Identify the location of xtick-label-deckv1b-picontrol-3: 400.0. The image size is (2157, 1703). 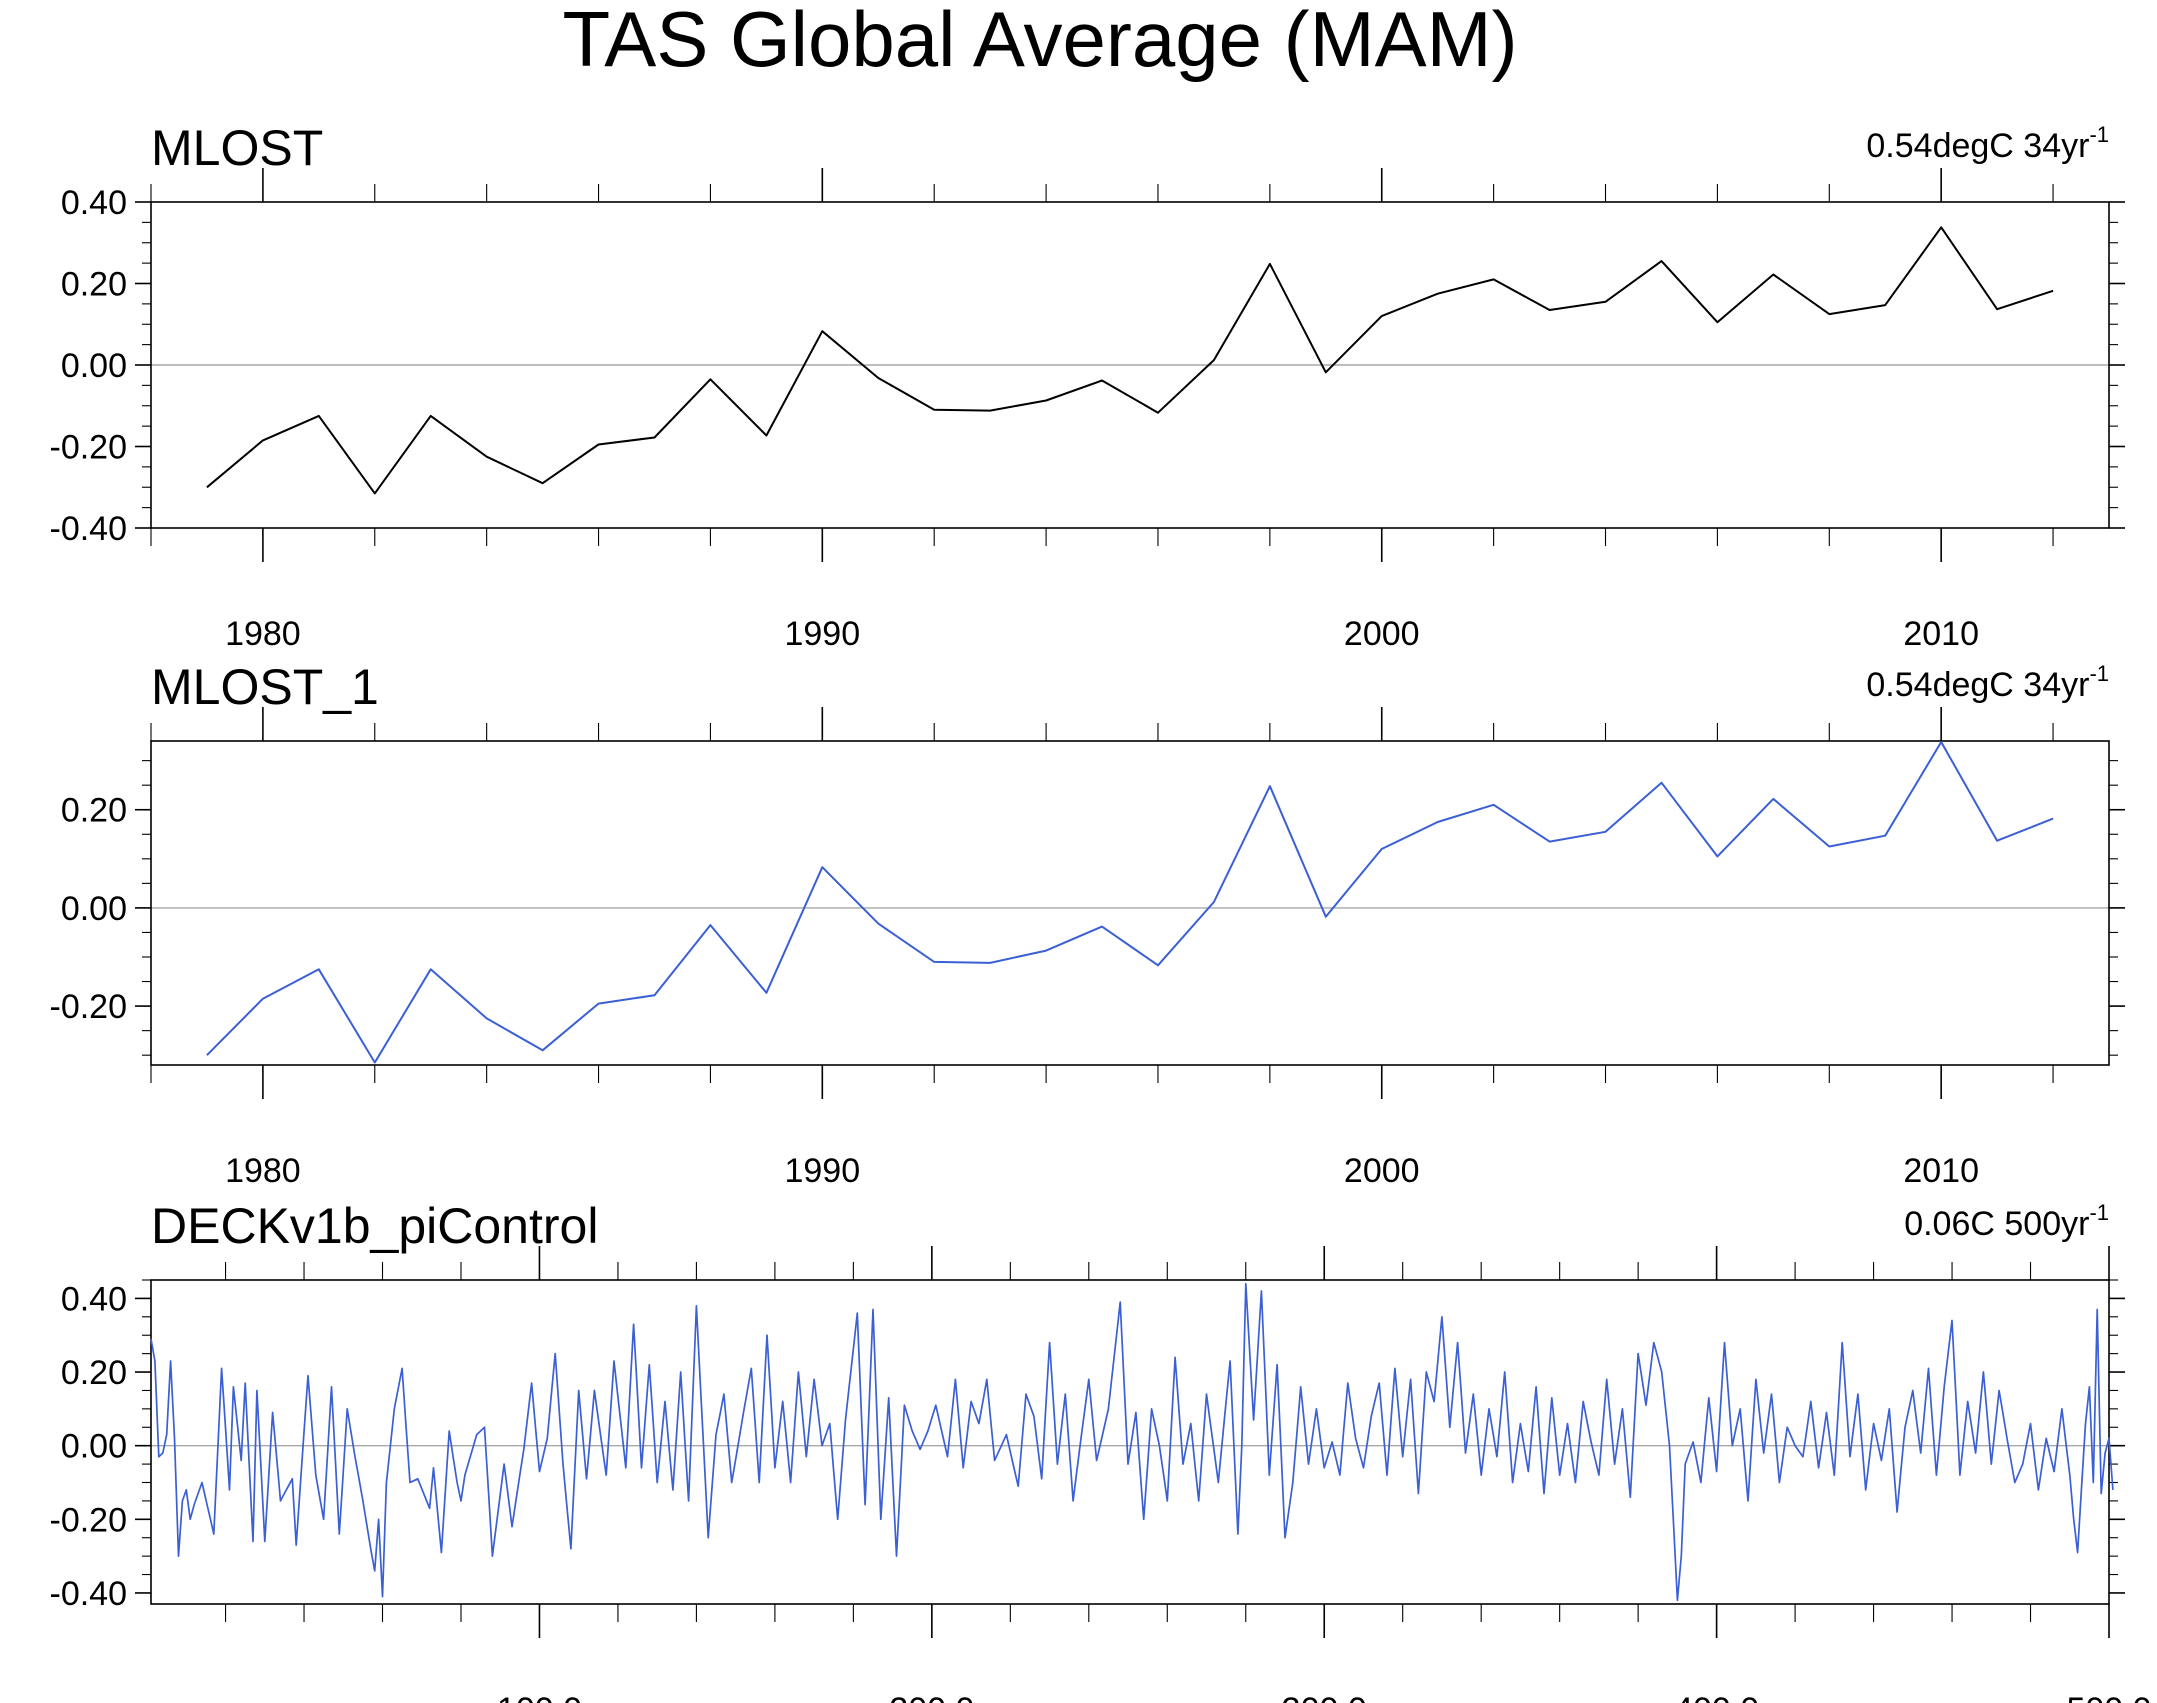
(1716, 1697).